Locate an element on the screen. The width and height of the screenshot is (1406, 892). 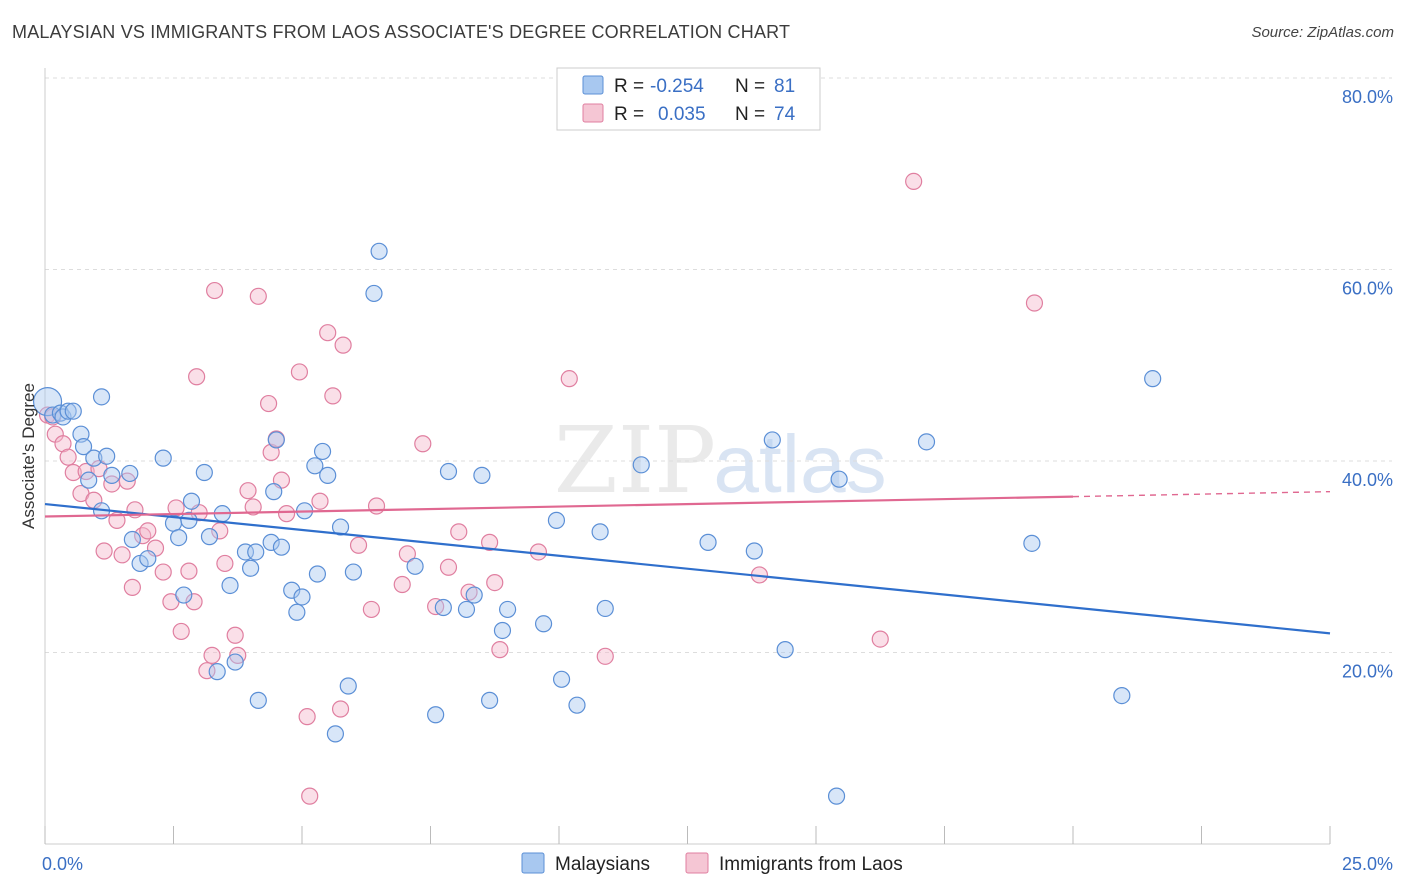
bottom-swatch-blue is located at coordinates (533, 863).